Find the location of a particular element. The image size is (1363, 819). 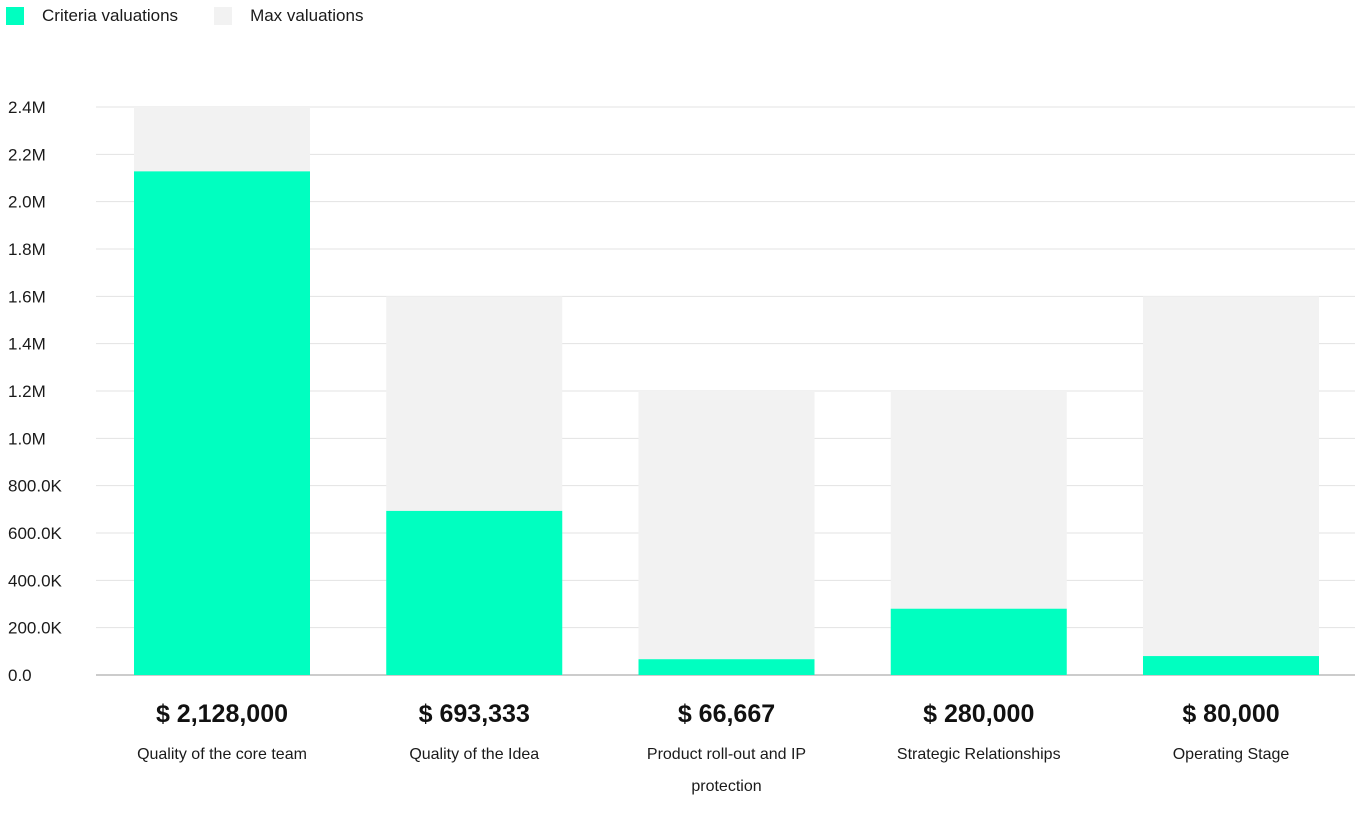

legend-label-max: Max valuations is located at coordinates (307, 15).